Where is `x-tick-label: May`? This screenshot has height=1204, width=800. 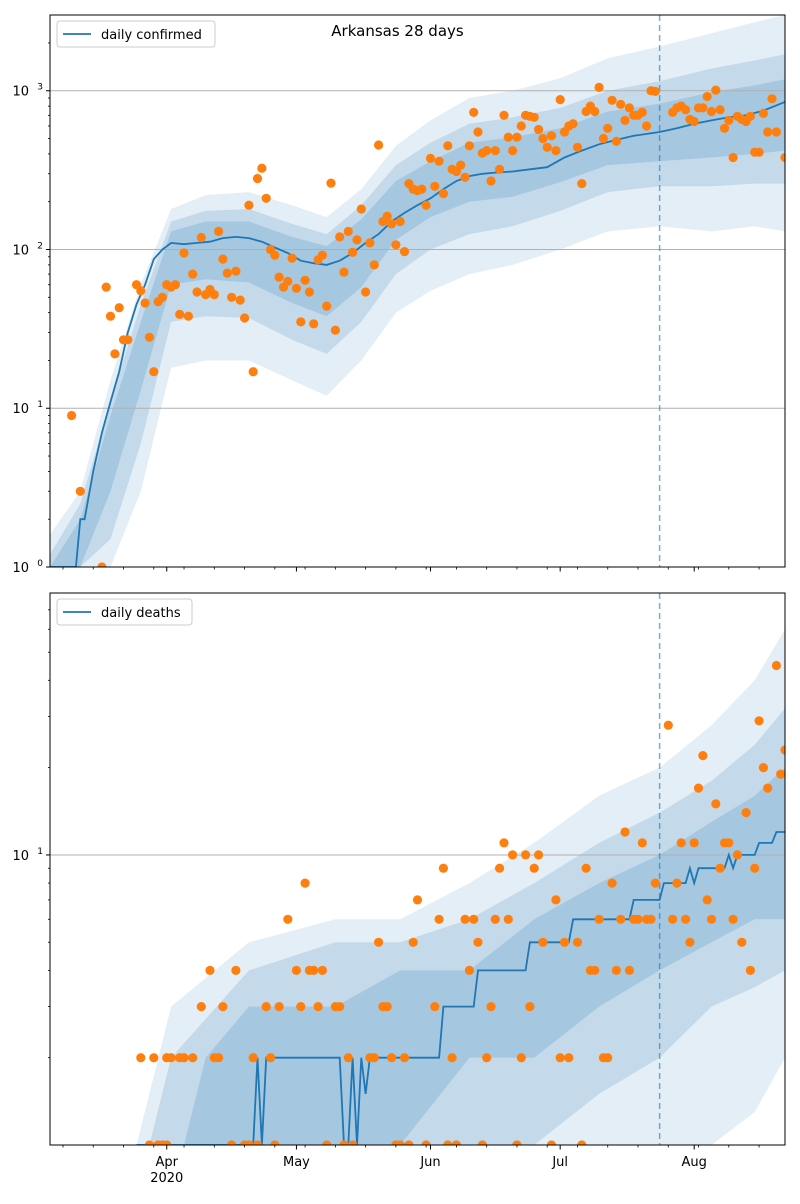
x-tick-label: May is located at coordinates (296, 1162).